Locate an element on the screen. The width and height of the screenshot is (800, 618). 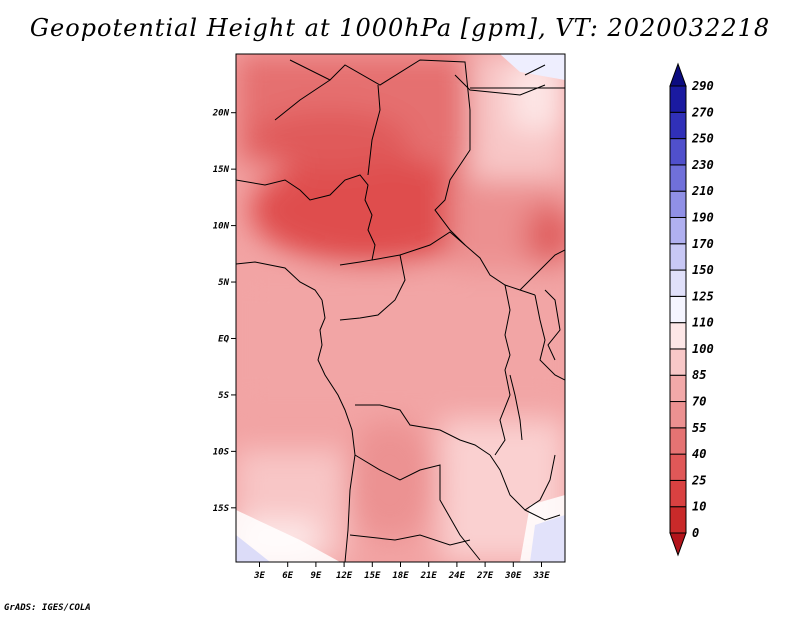
y-tick-label: 5S is located at coordinates (223, 396).